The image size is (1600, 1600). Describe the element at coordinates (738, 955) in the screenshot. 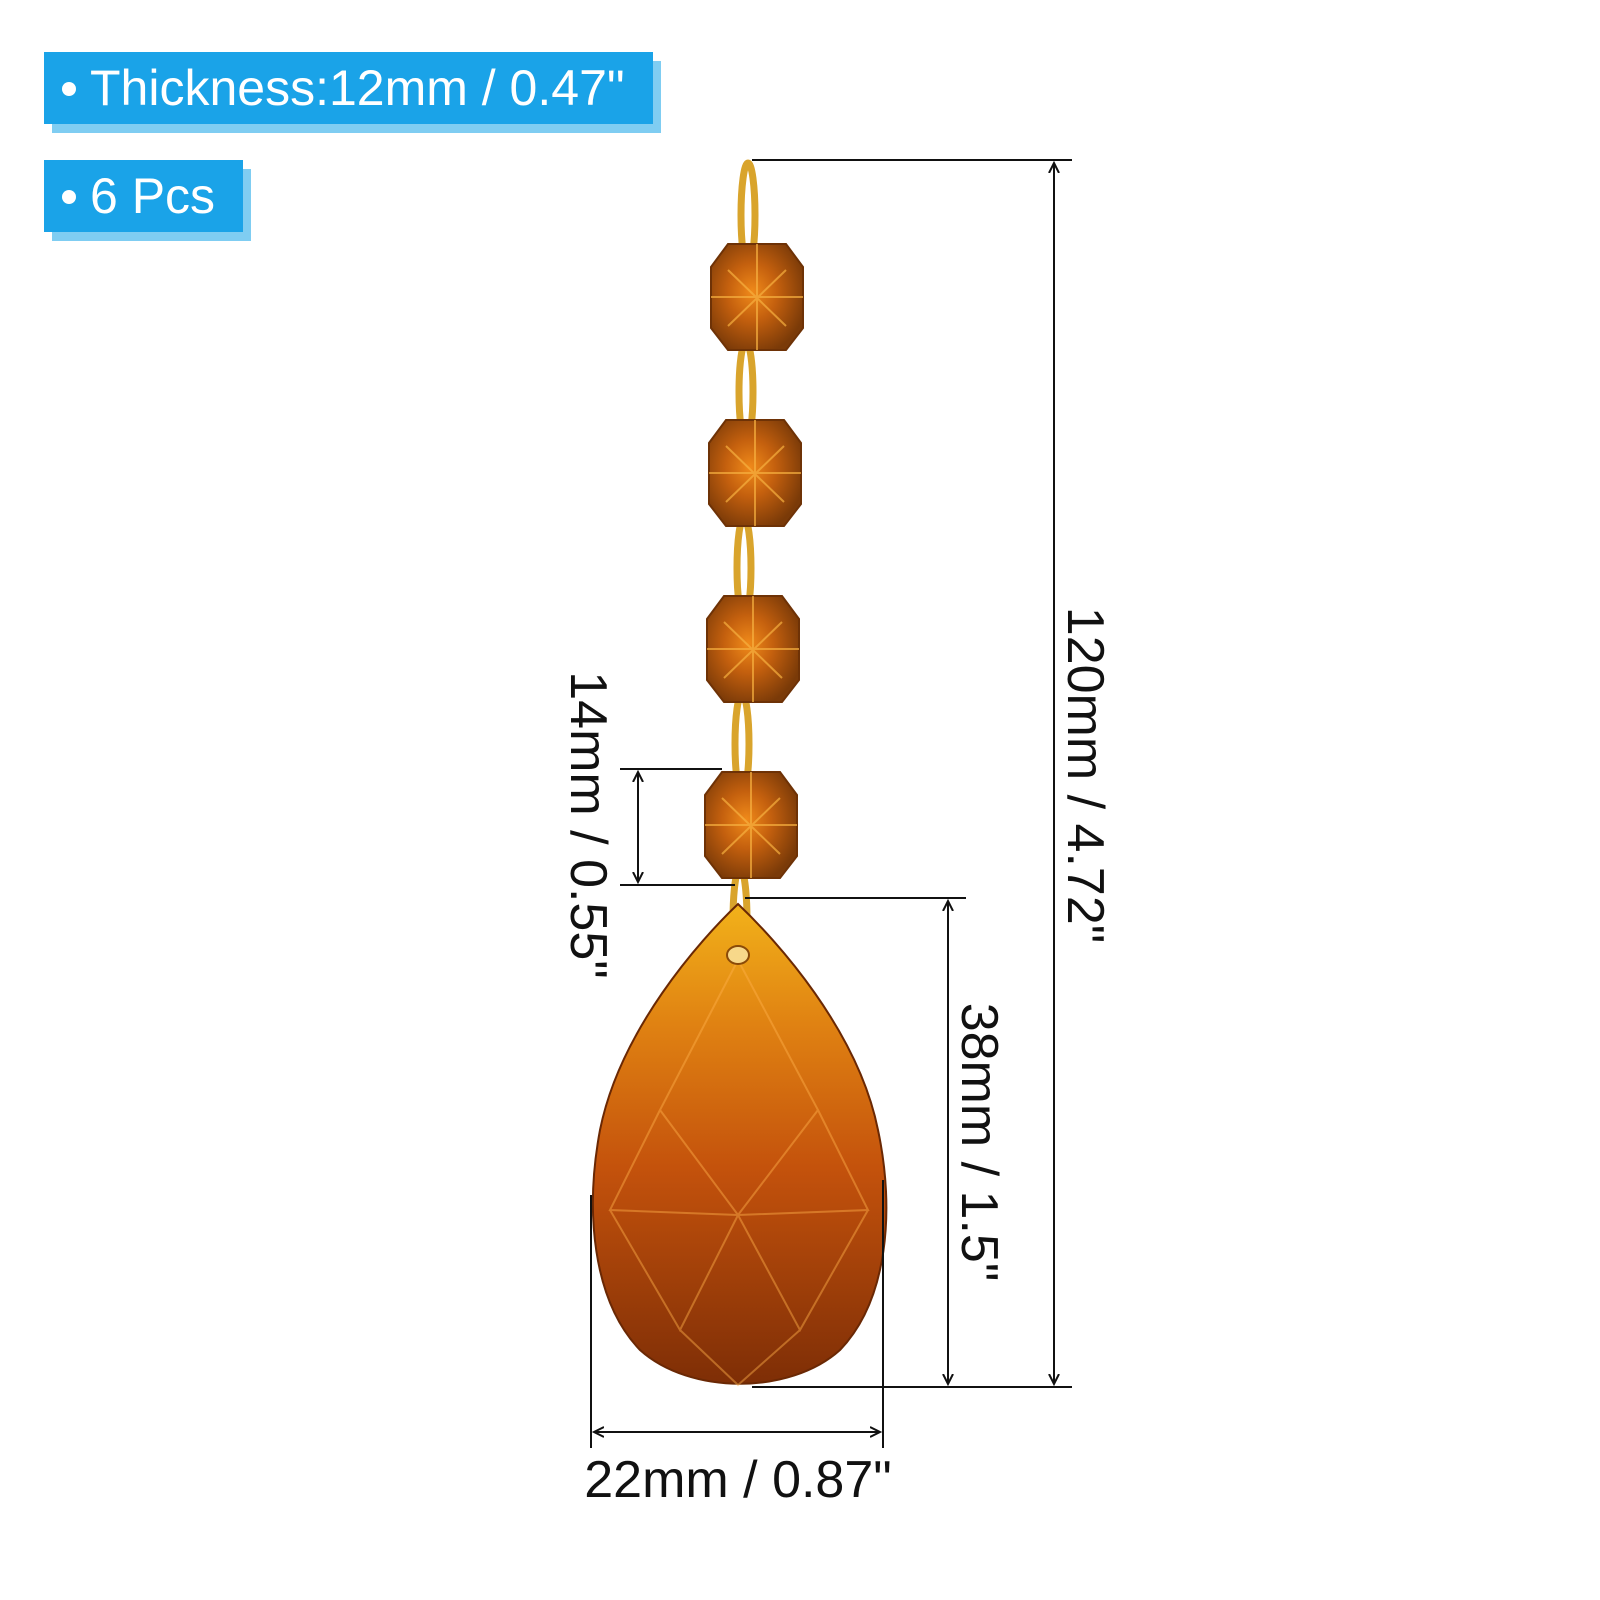

I see `pendant-hole` at that location.